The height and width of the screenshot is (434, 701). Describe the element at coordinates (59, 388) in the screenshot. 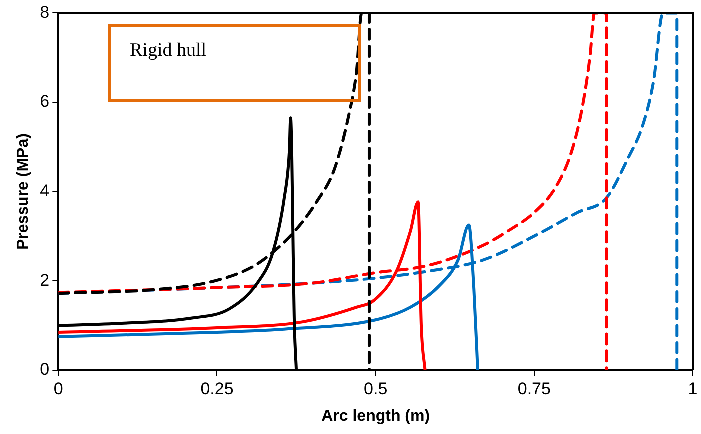

I see `x-tick-label: 0` at that location.